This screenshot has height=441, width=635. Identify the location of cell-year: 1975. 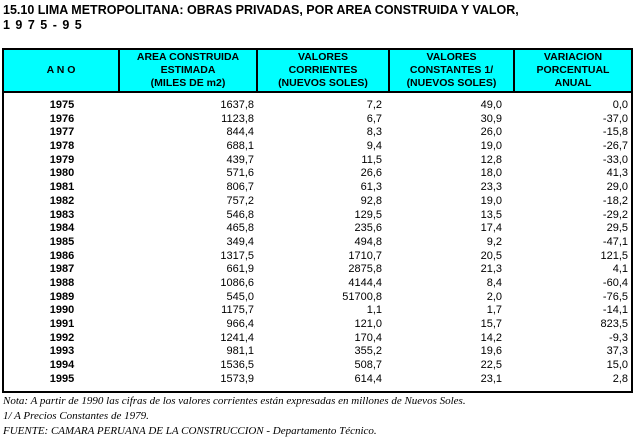
(62, 105).